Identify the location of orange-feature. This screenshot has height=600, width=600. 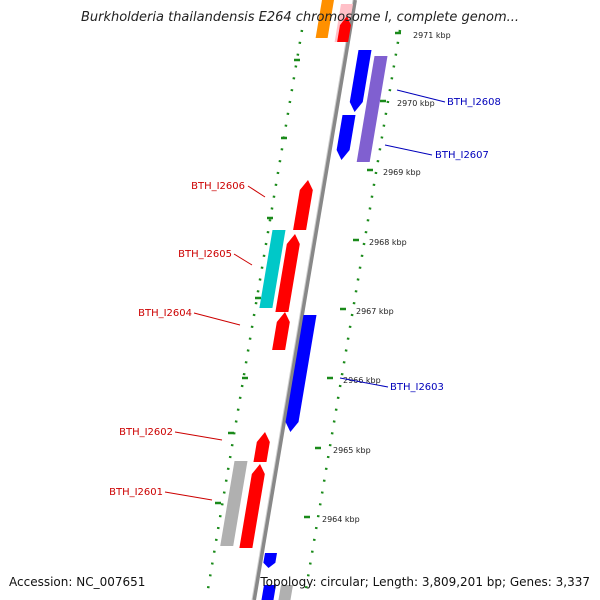
(324, 19).